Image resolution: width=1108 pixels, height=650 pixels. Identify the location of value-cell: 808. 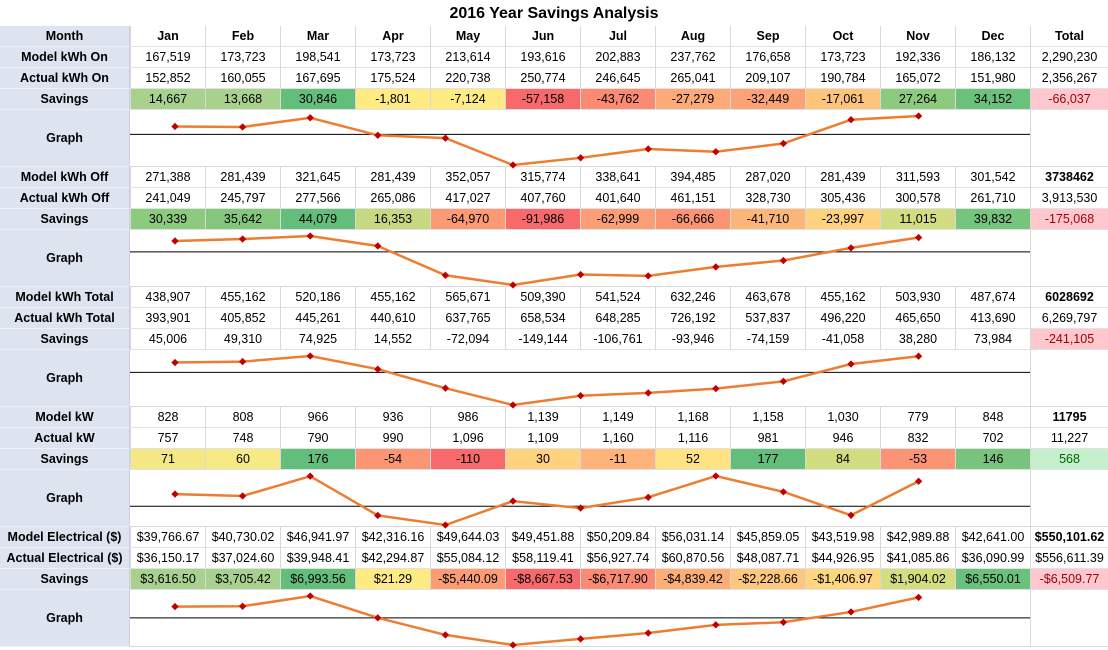
(242, 417).